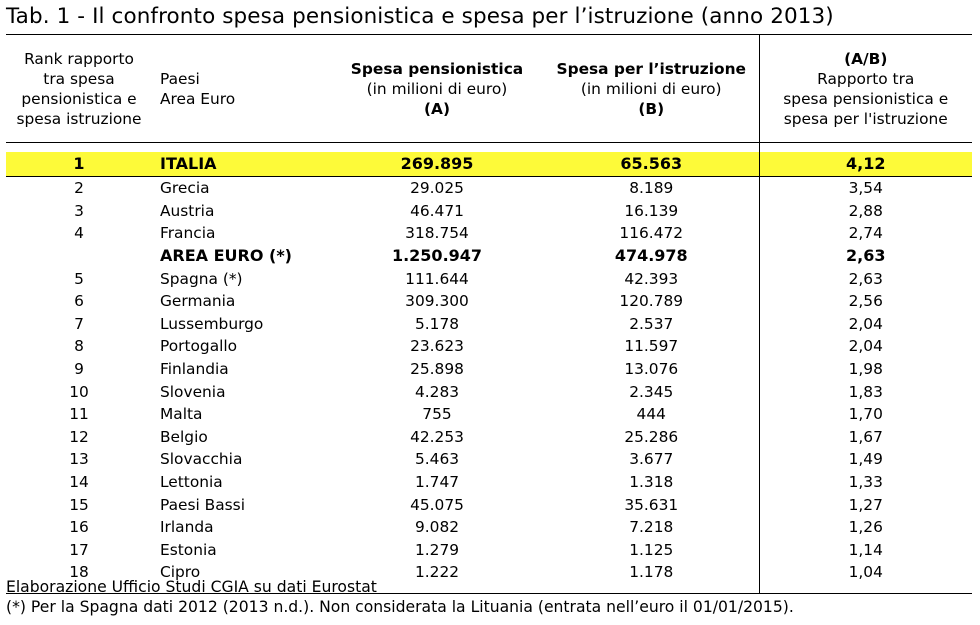 The height and width of the screenshot is (625, 980). I want to click on table-row: 9 Finlandia 25.898 13.076 1,98, so click(489, 369).